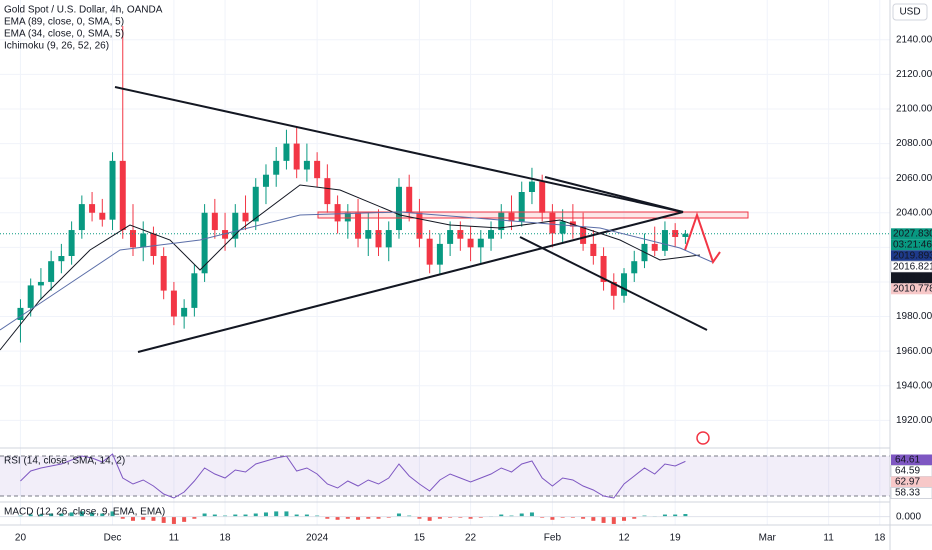 The image size is (932, 550). What do you see at coordinates (912, 233) in the screenshot?
I see `price-badge-label: 2027.830` at bounding box center [912, 233].